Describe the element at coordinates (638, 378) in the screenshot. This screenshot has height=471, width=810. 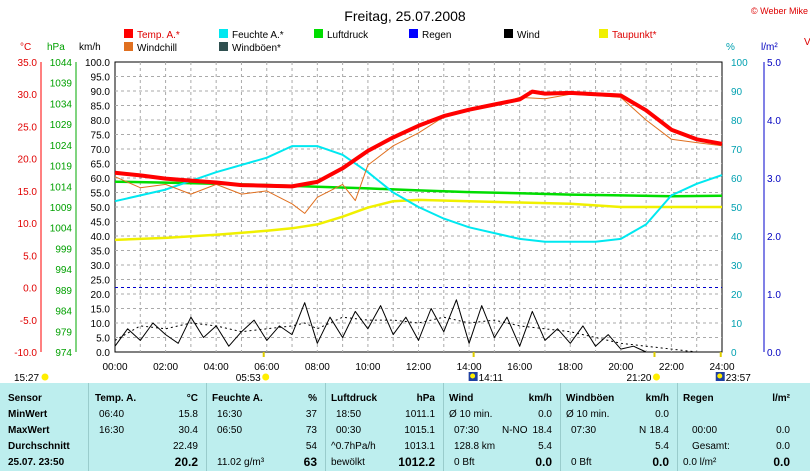
I see `sun-event-time: 21:20` at that location.